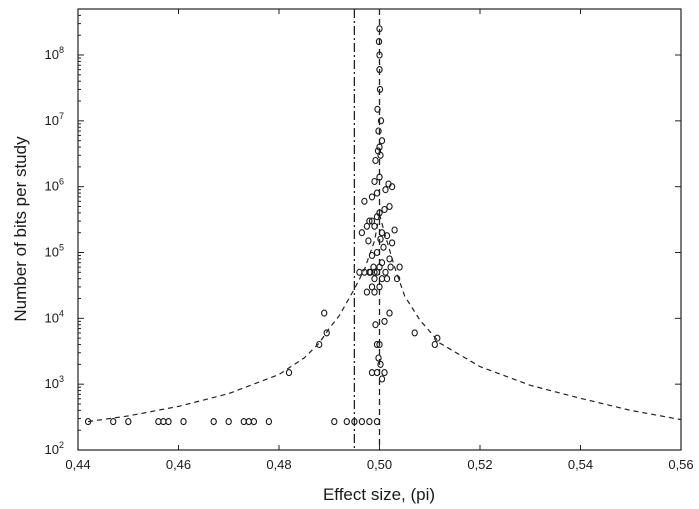  What do you see at coordinates (54, 119) in the screenshot?
I see `y-tick-label: 10⁷` at bounding box center [54, 119].